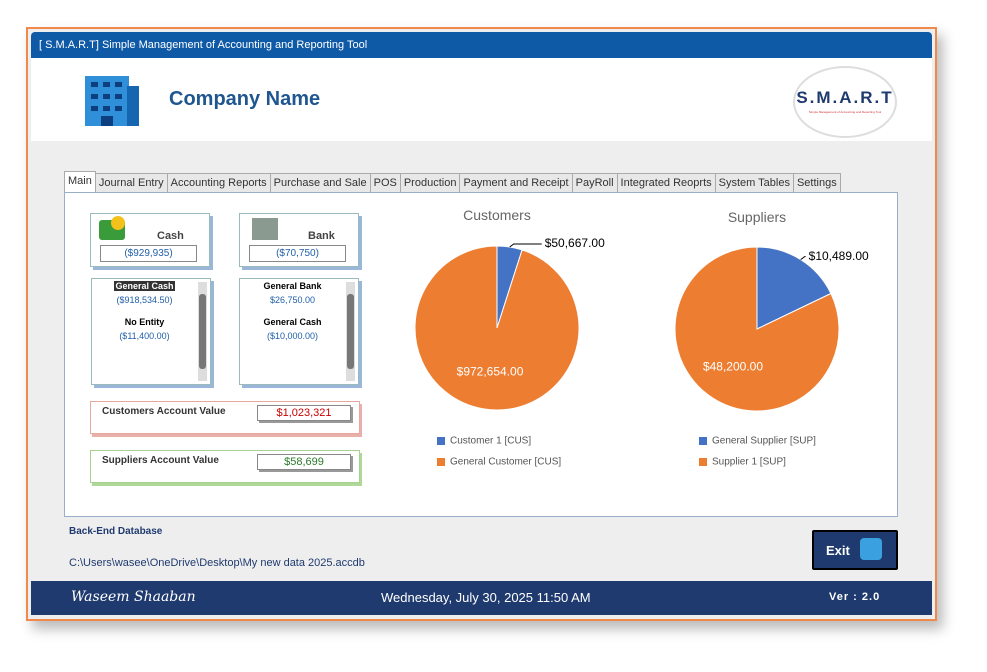 The height and width of the screenshot is (672, 987). I want to click on selected-item: General Cash, so click(144, 286).